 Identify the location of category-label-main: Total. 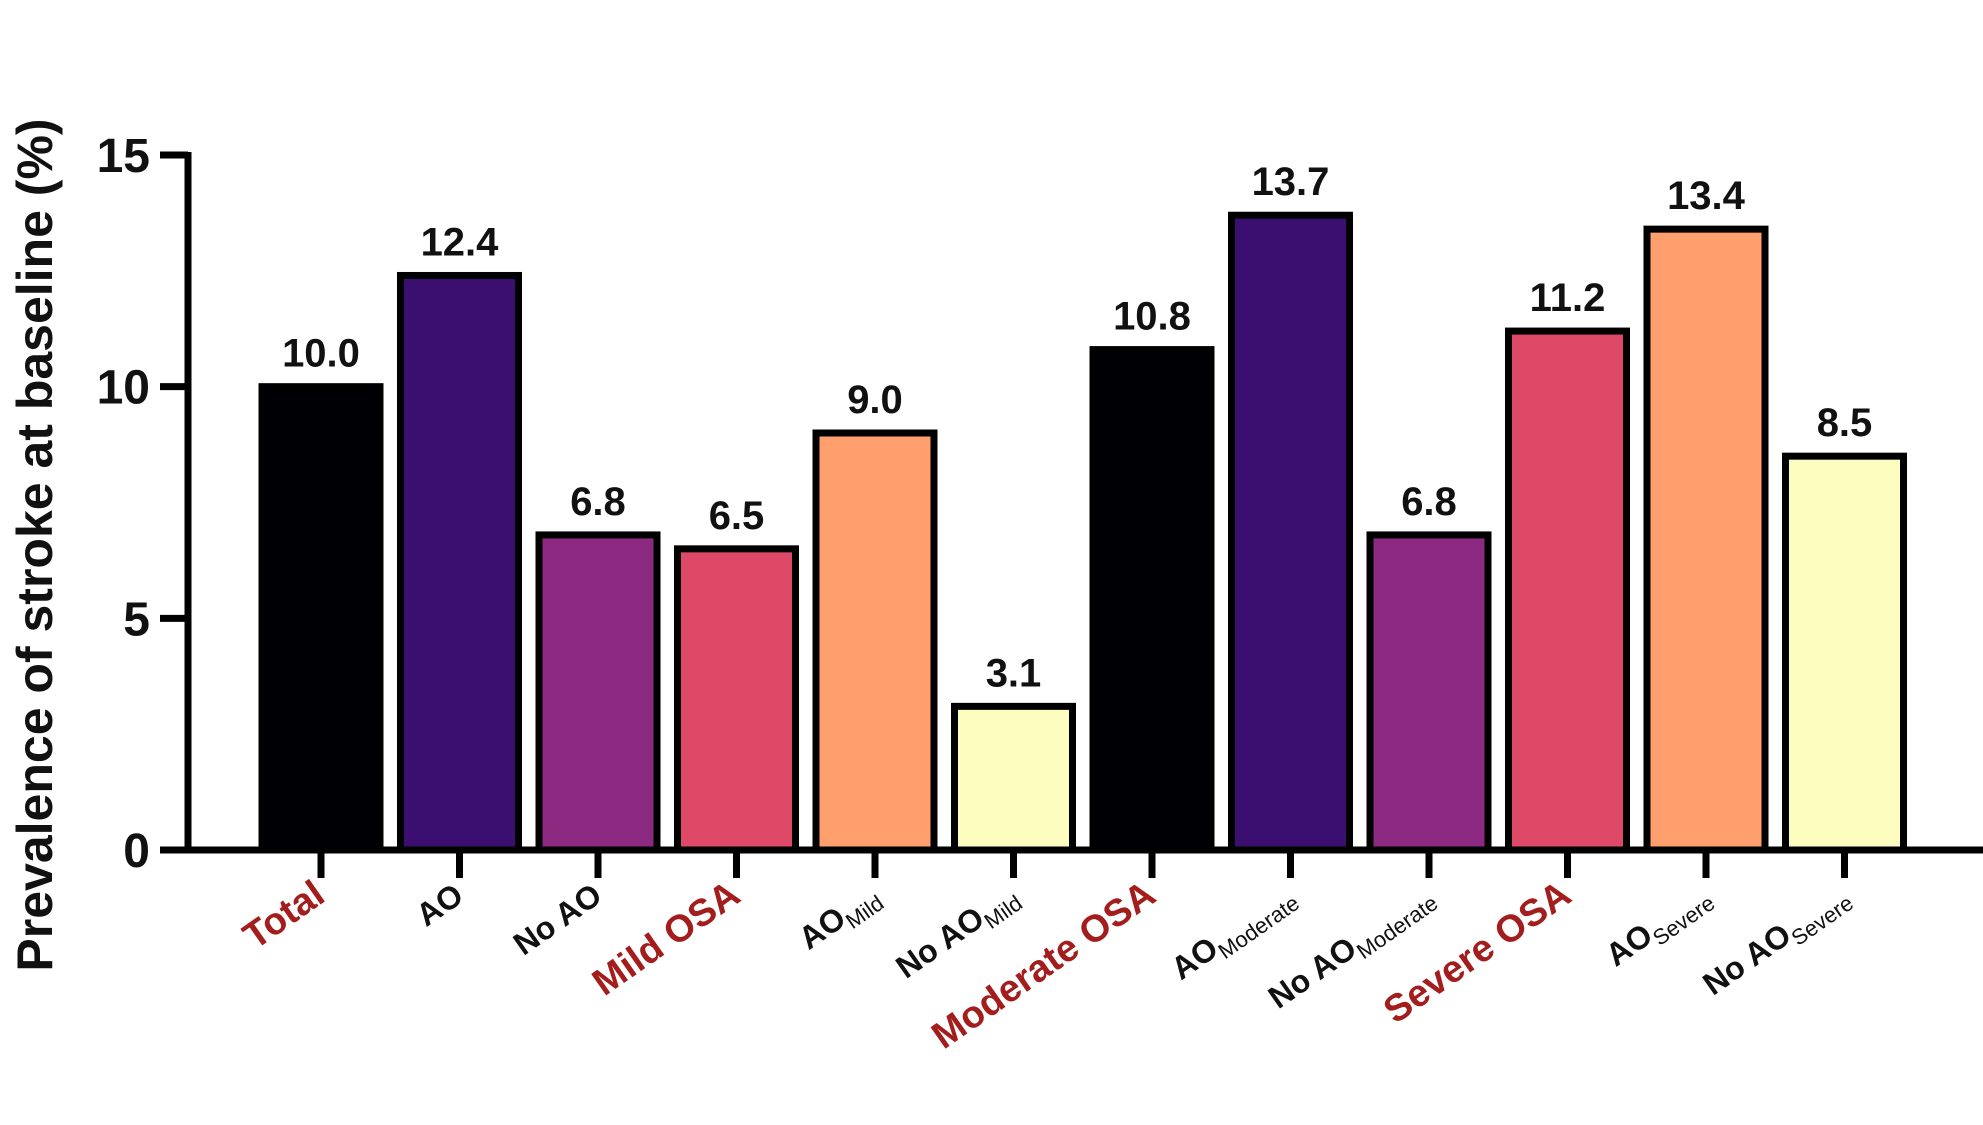
(284, 915).